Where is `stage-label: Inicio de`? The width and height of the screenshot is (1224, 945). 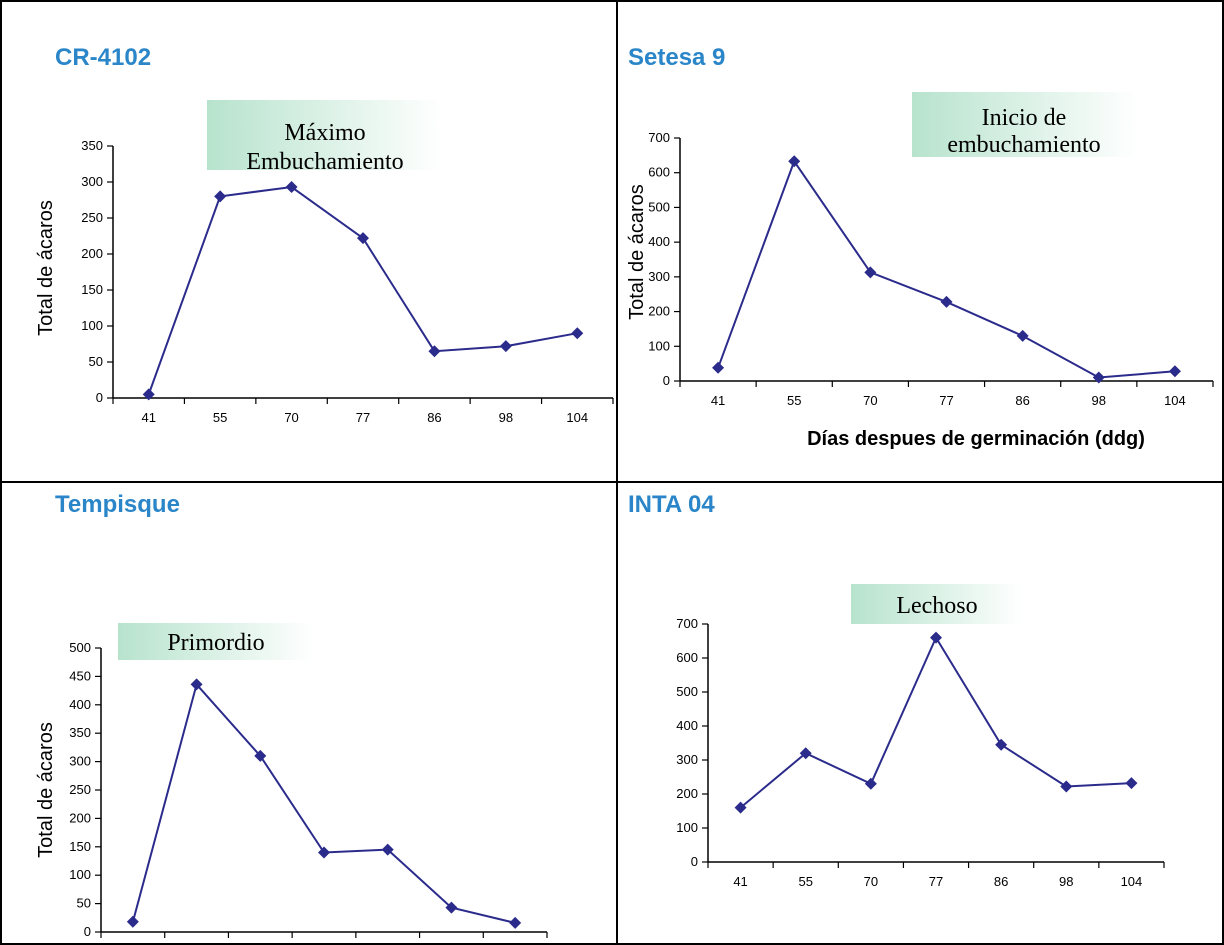
stage-label: Inicio de is located at coordinates (1024, 118).